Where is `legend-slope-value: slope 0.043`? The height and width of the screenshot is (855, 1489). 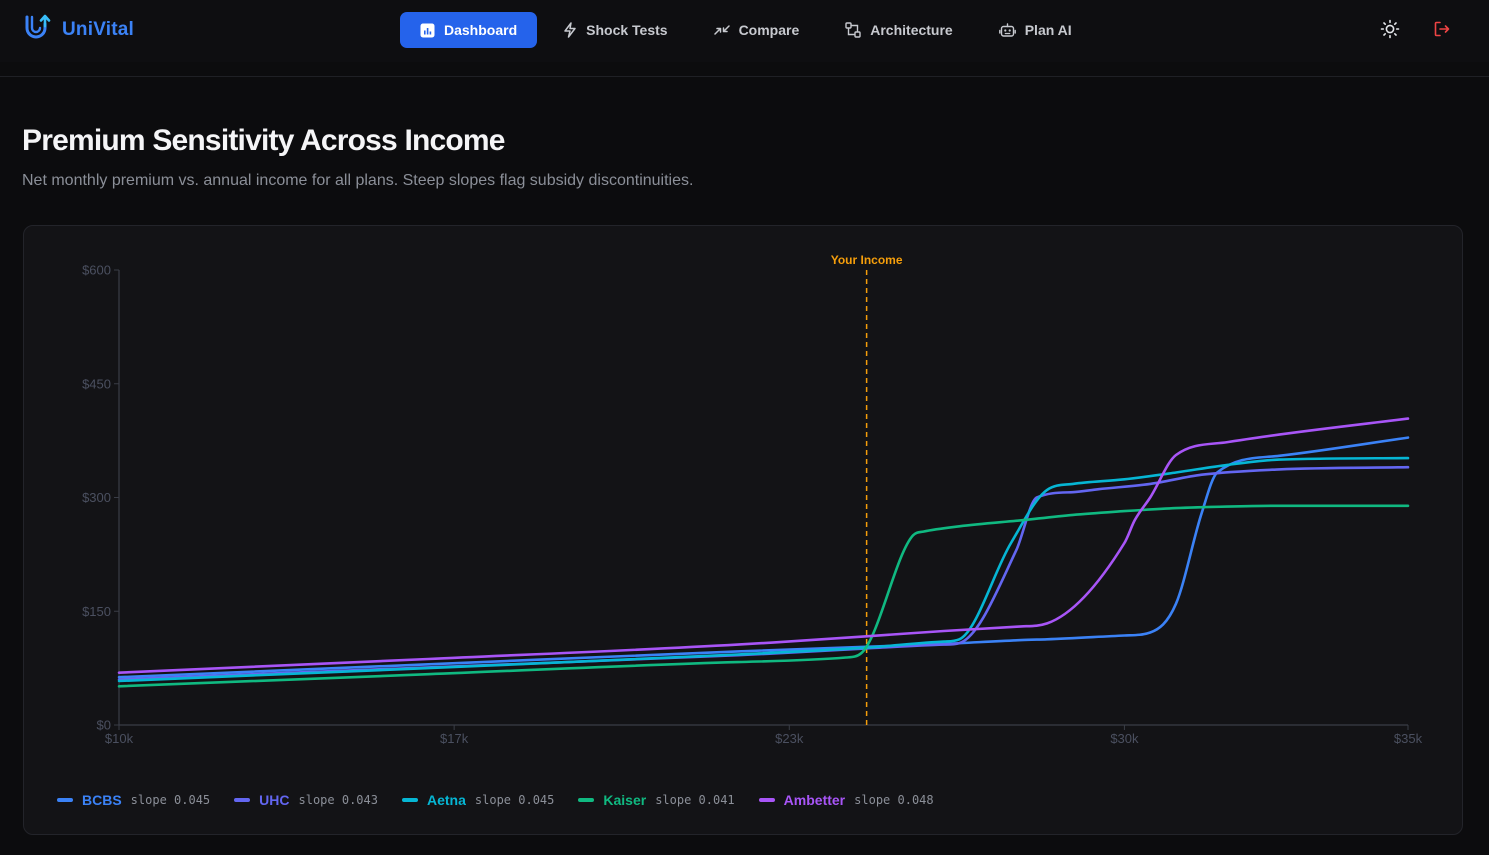 legend-slope-value: slope 0.043 is located at coordinates (338, 800).